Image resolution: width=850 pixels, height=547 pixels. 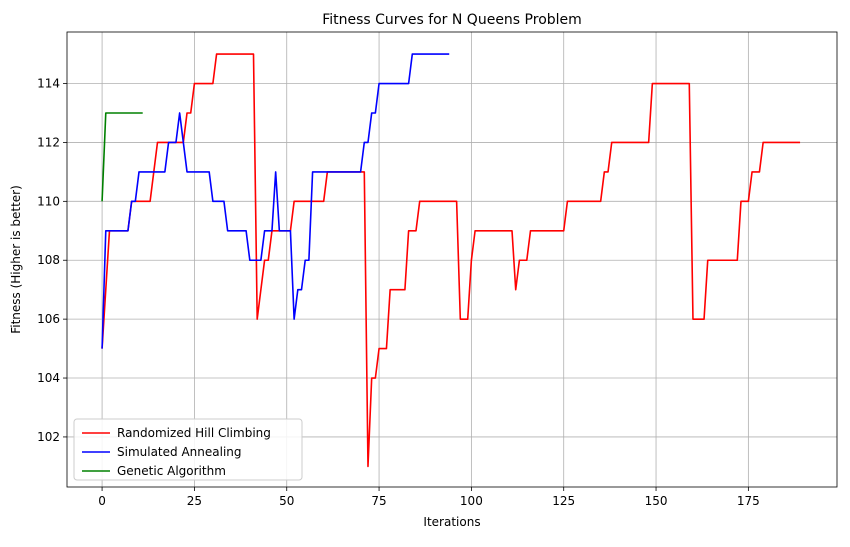 What do you see at coordinates (452, 20) in the screenshot?
I see `chart-title: Fitness Curves for N Queens Problem` at bounding box center [452, 20].